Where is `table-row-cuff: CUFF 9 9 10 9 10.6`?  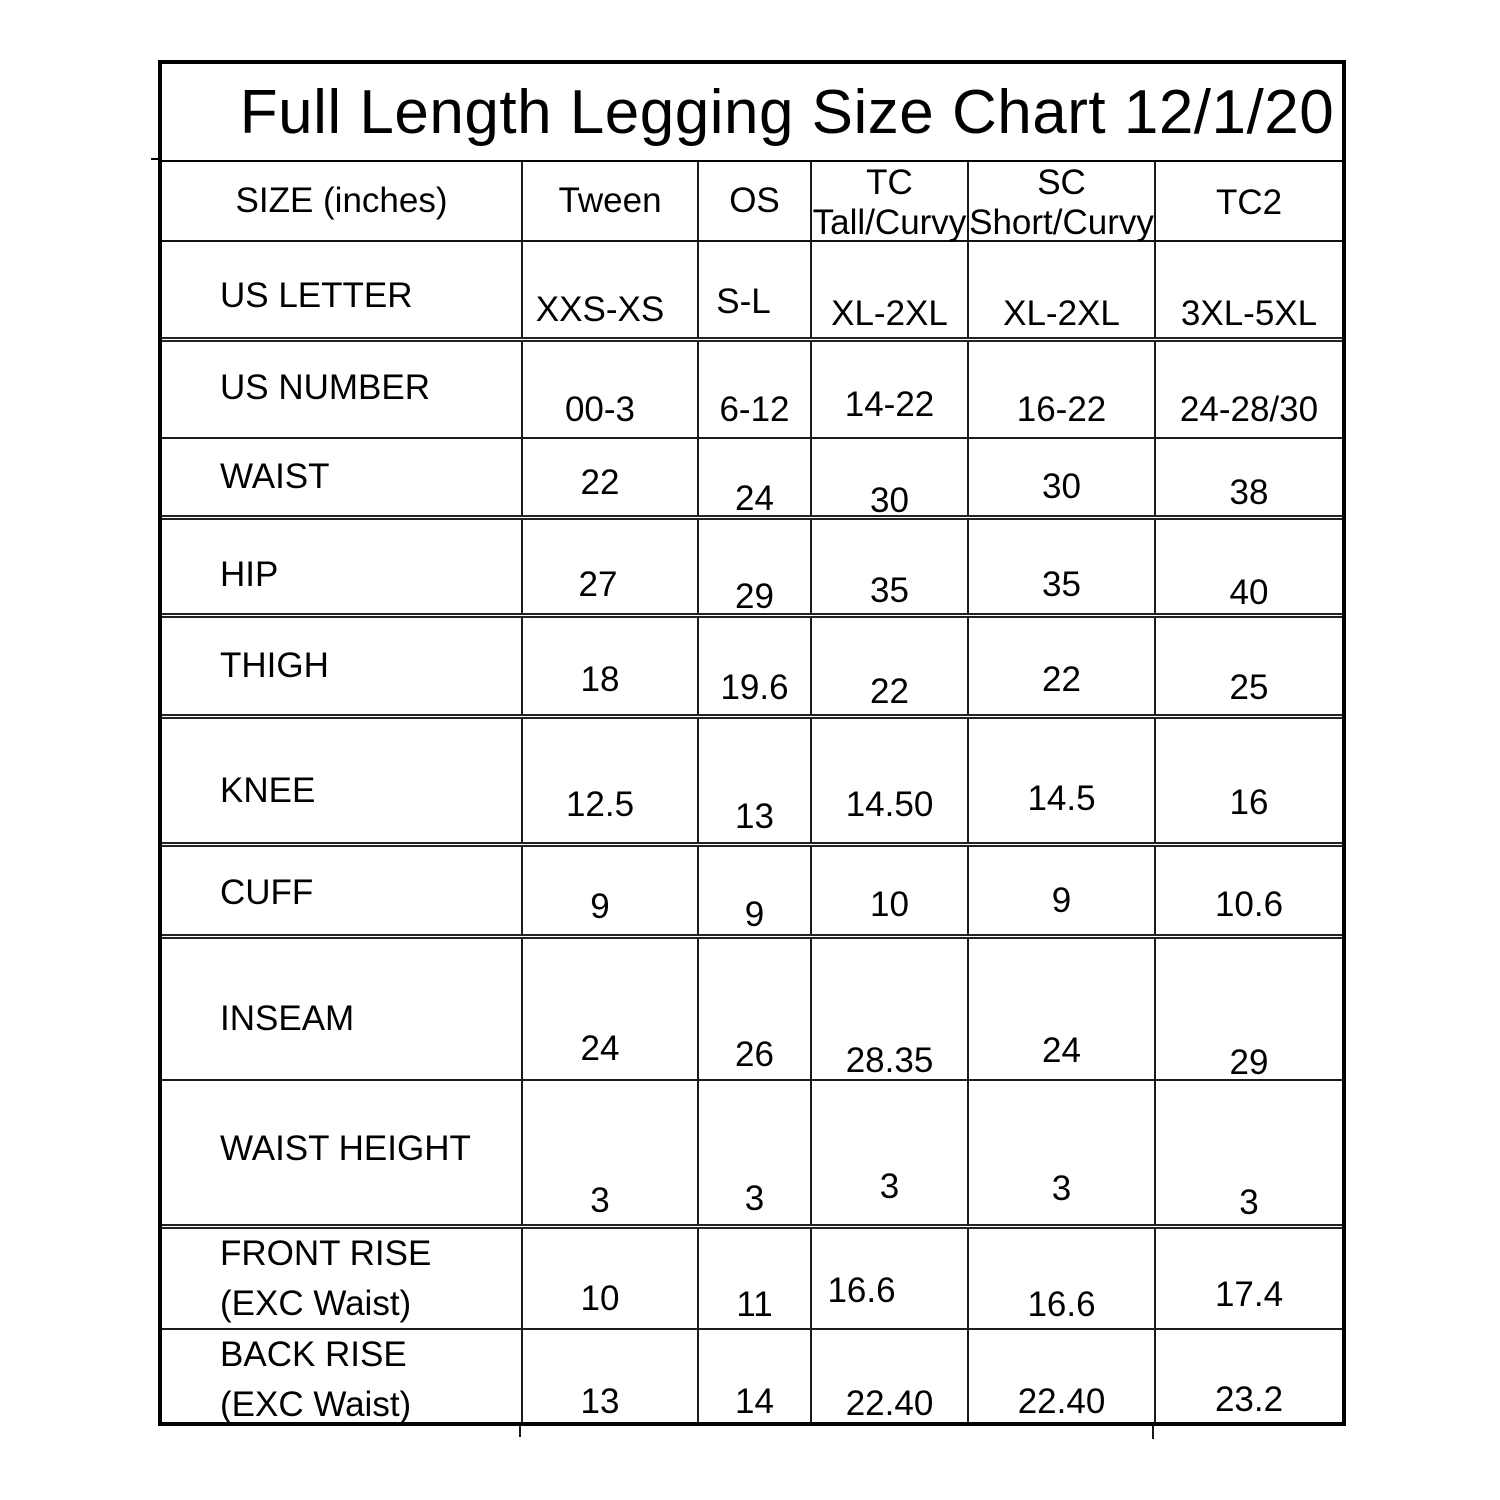 table-row-cuff: CUFF 9 9 10 9 10.6 is located at coordinates (752, 893).